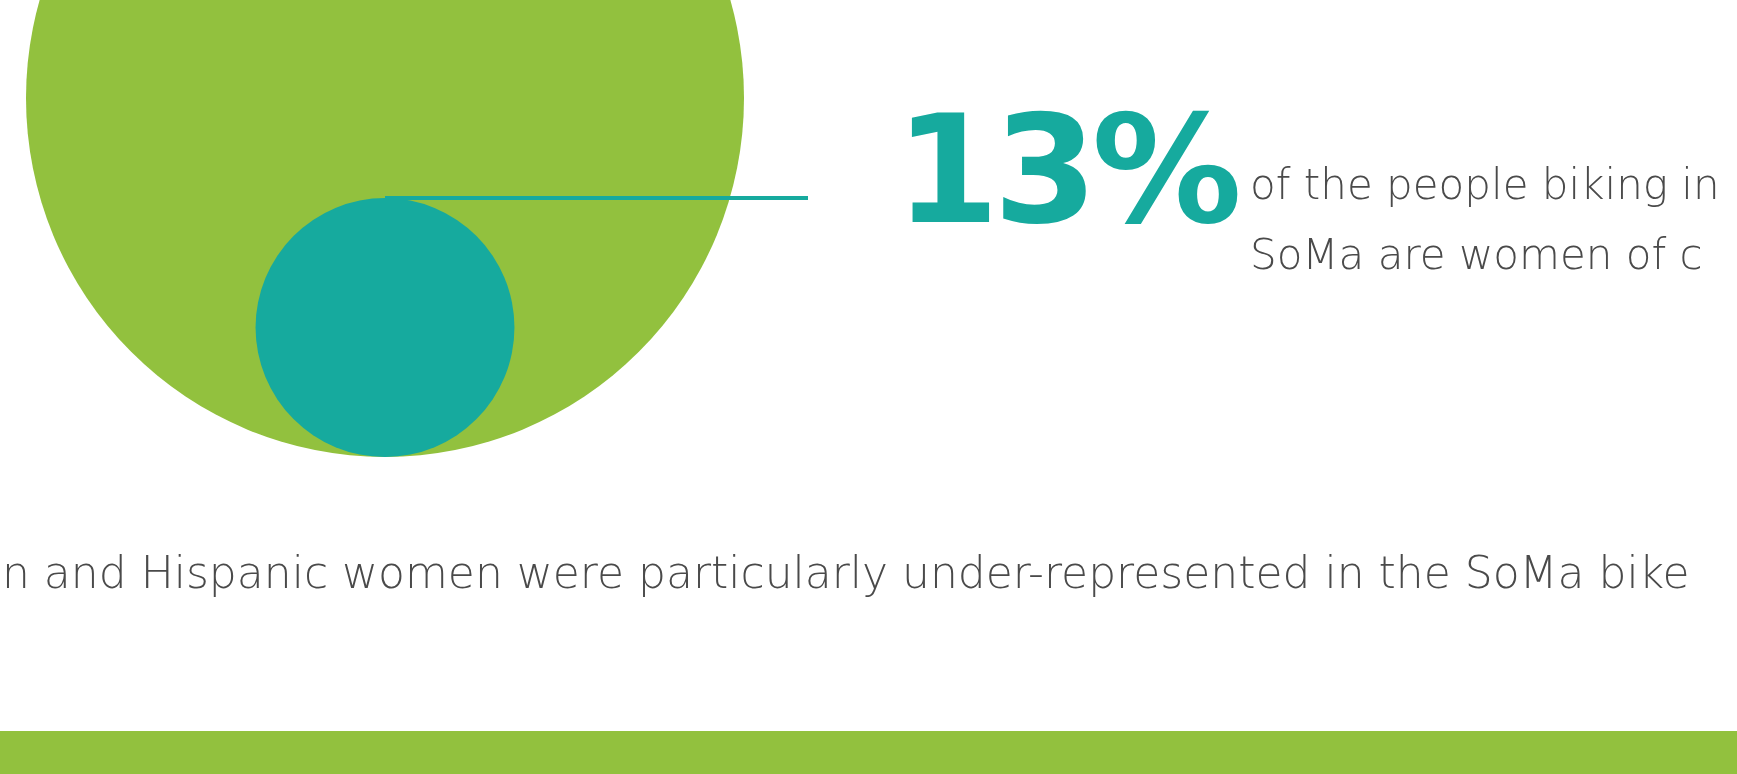 This screenshot has width=1737, height=774. I want to click on text: SoMa are women of c, so click(1476, 254).